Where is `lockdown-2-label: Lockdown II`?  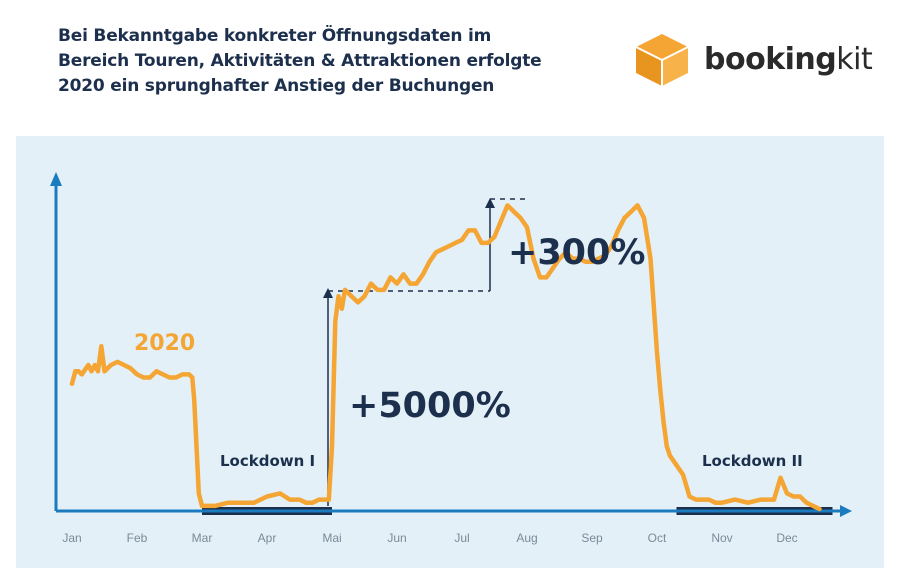 lockdown-2-label: Lockdown II is located at coordinates (752, 461).